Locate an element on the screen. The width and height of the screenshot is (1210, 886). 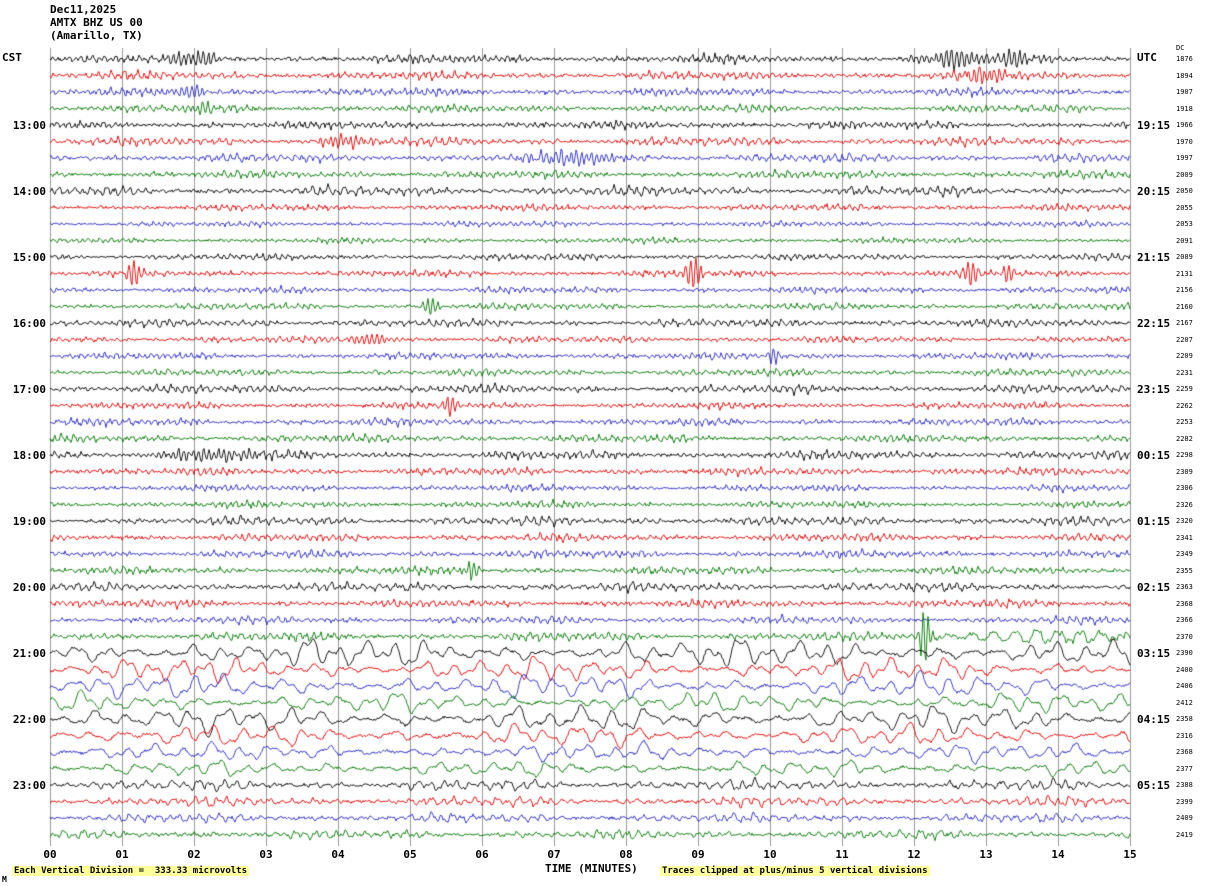
dc-value: 2349 is located at coordinates (1184, 554).